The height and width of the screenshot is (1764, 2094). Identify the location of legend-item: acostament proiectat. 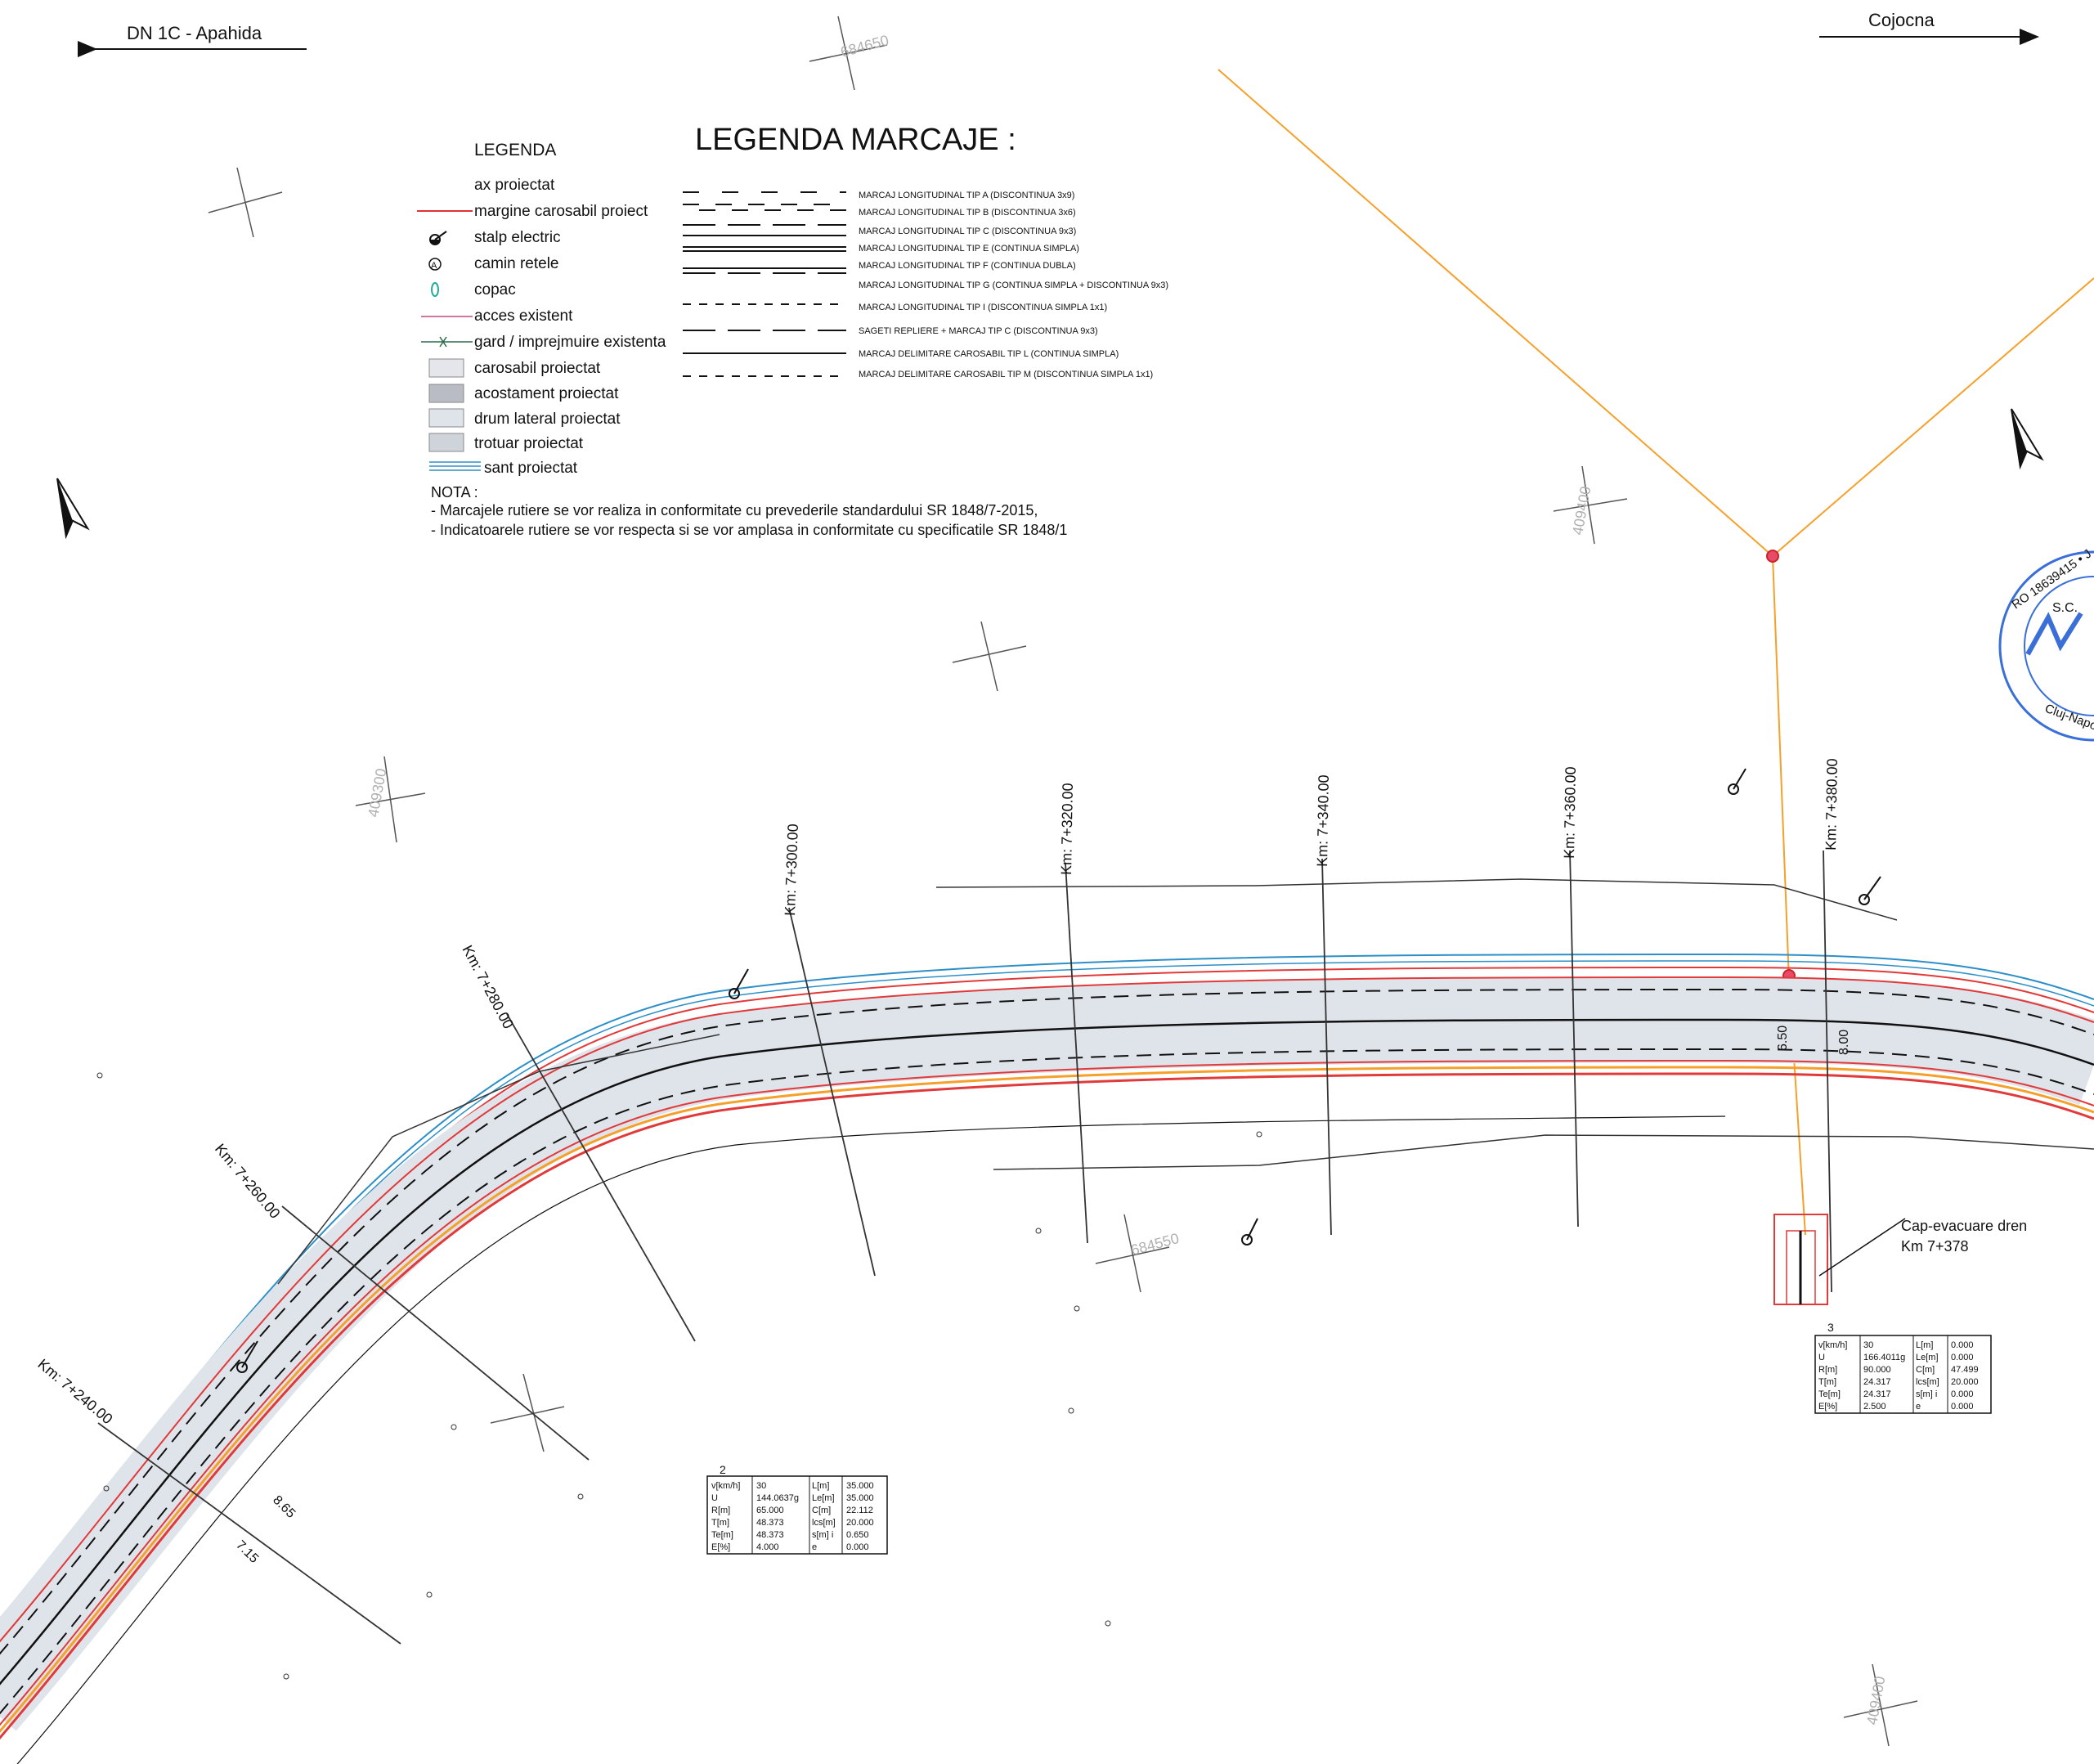
(546, 393).